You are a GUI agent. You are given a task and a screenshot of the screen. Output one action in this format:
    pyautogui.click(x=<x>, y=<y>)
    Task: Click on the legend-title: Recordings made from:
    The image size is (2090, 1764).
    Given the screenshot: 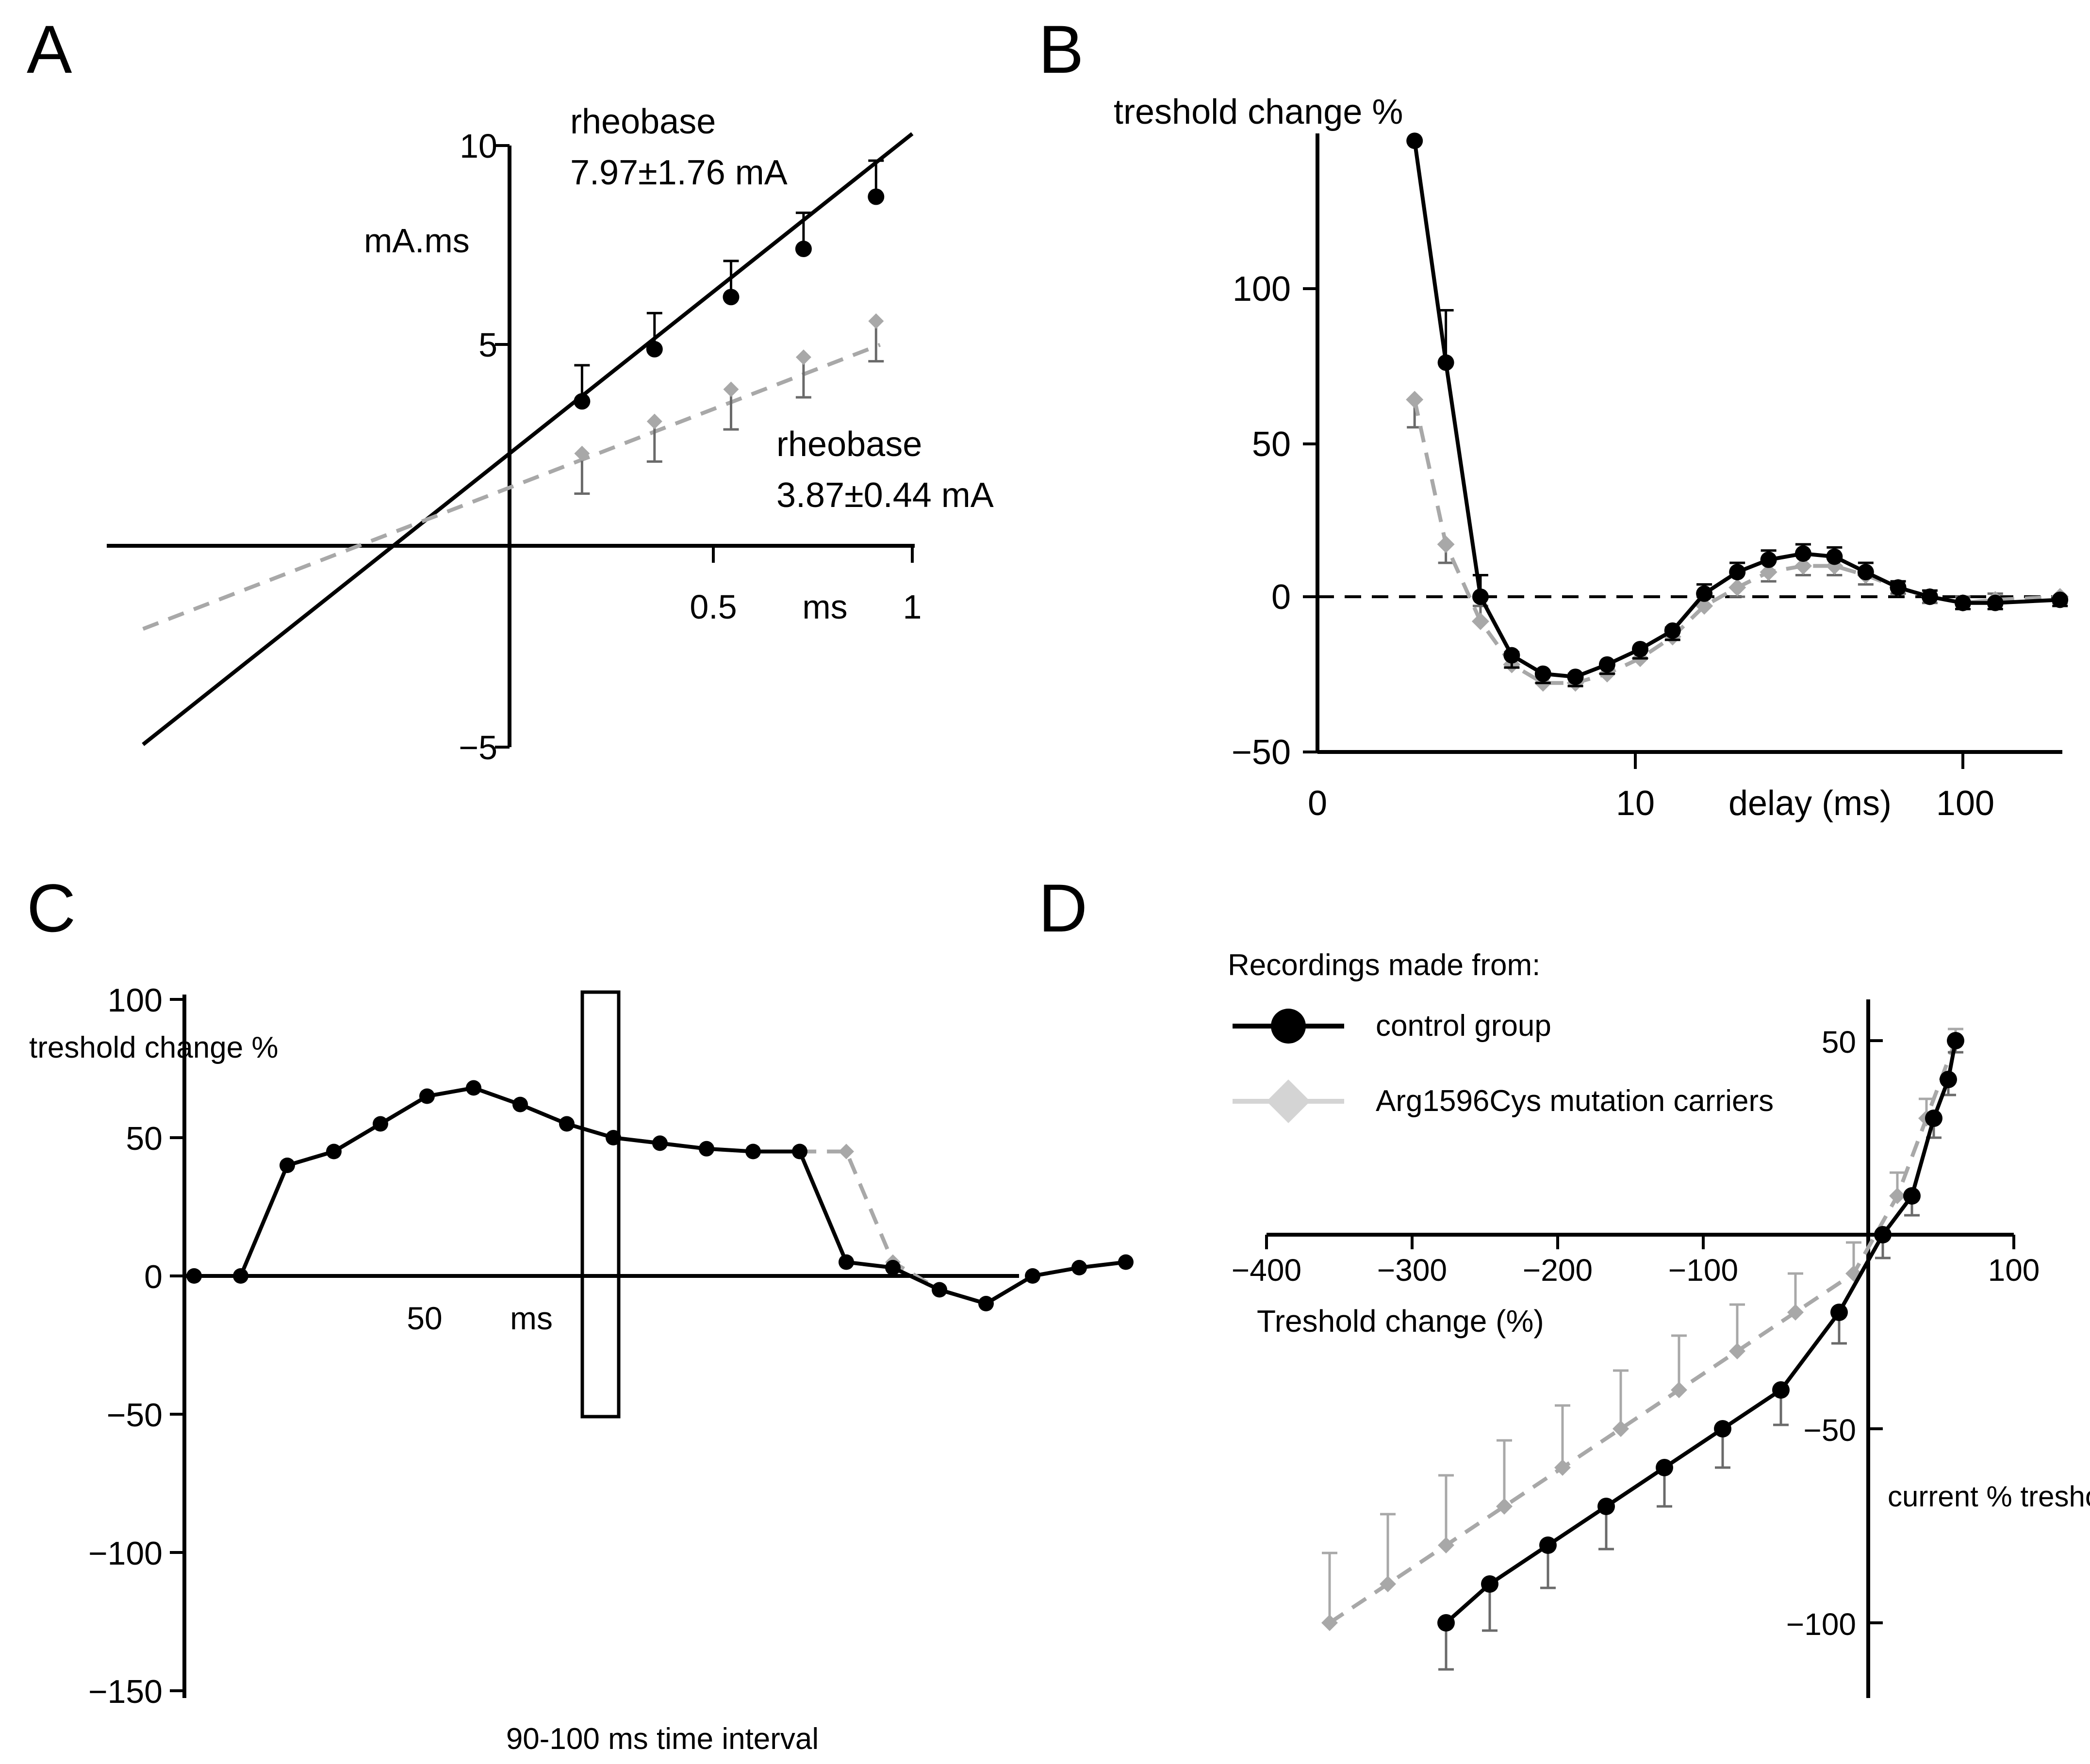 What is the action you would take?
    pyautogui.click(x=1384, y=965)
    